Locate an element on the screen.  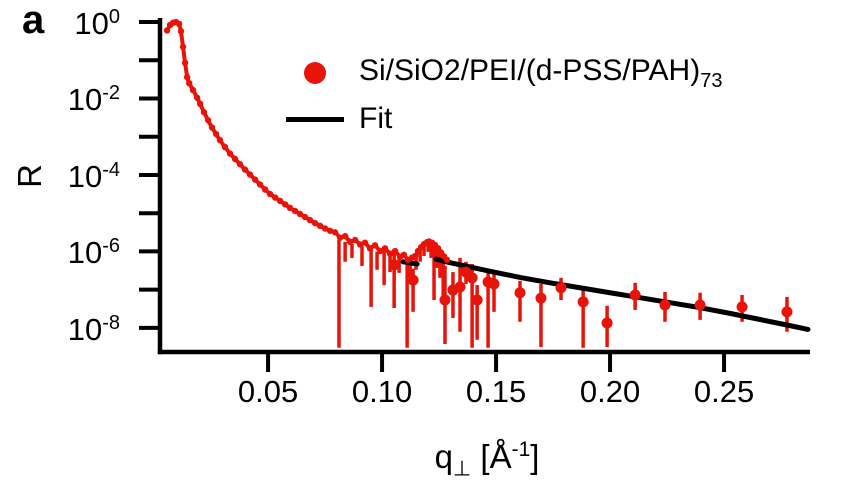
y-tick-label: 10⁻⁴ is located at coordinates (93, 176).